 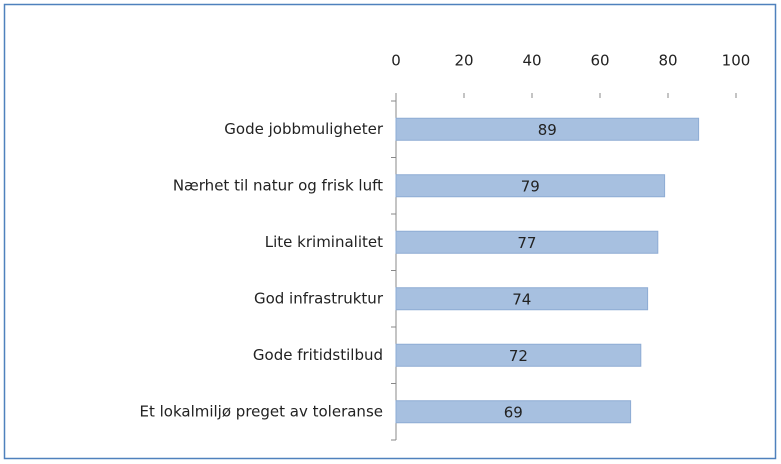 I want to click on data-label: 79, so click(x=530, y=186).